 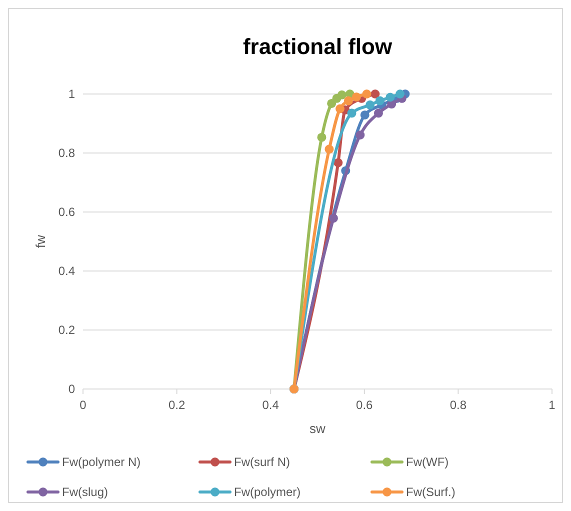 I want to click on legend-label: Fw(WF), so click(x=427, y=462).